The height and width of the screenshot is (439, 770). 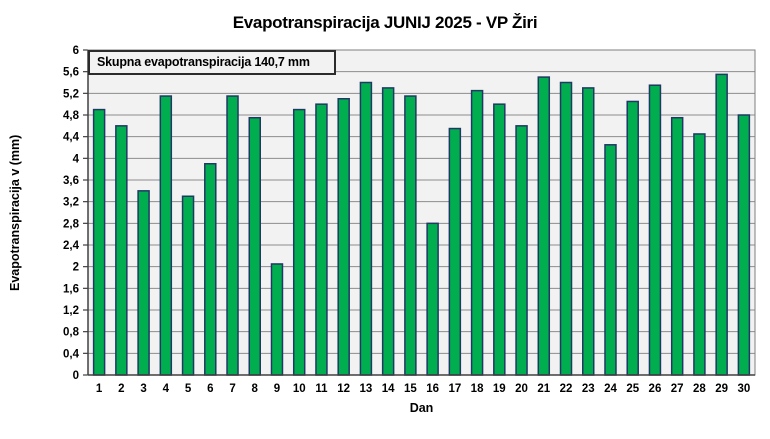 I want to click on x-tick-label: 23, so click(x=588, y=389).